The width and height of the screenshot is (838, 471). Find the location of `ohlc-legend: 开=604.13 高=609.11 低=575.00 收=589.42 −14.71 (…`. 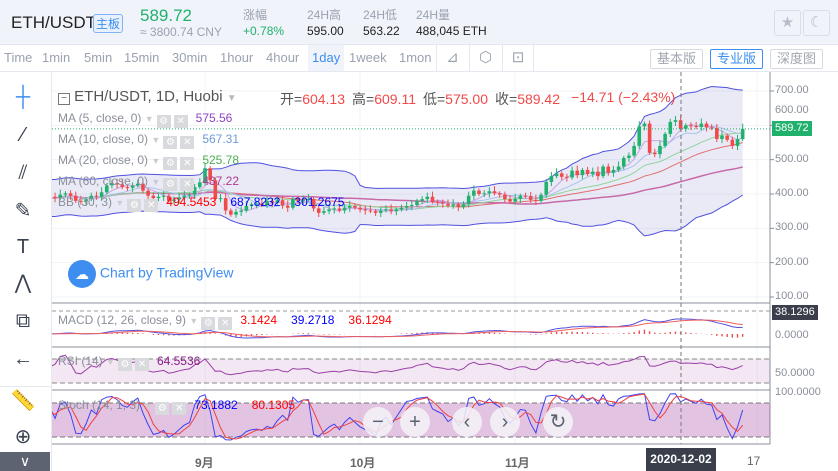

ohlc-legend: 开=604.13 高=609.11 低=575.00 收=589.42 −14.71 (… is located at coordinates (477, 99).